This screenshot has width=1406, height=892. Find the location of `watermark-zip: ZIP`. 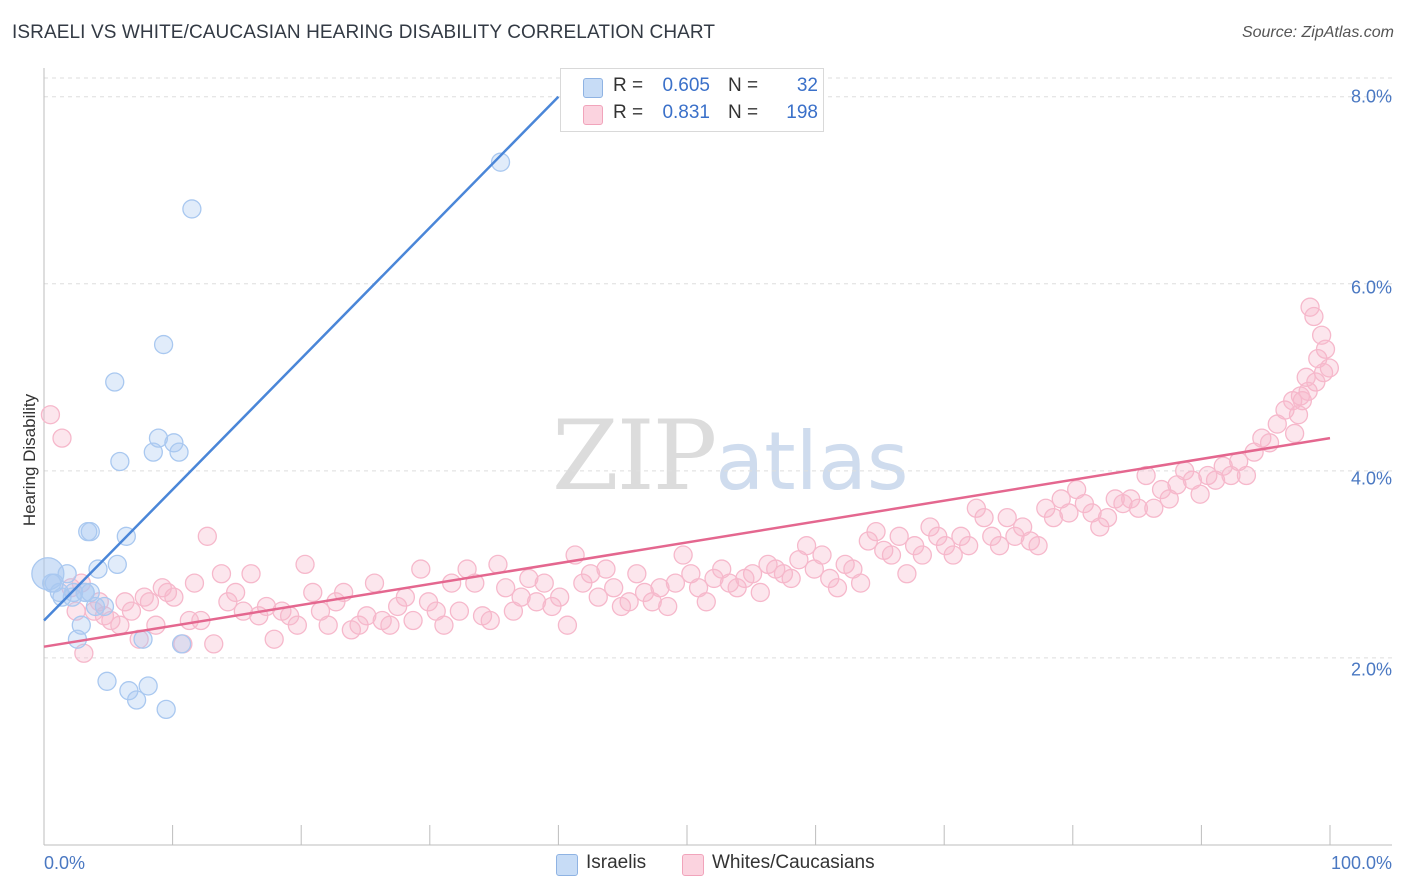

watermark-zip: ZIP is located at coordinates (634, 456).